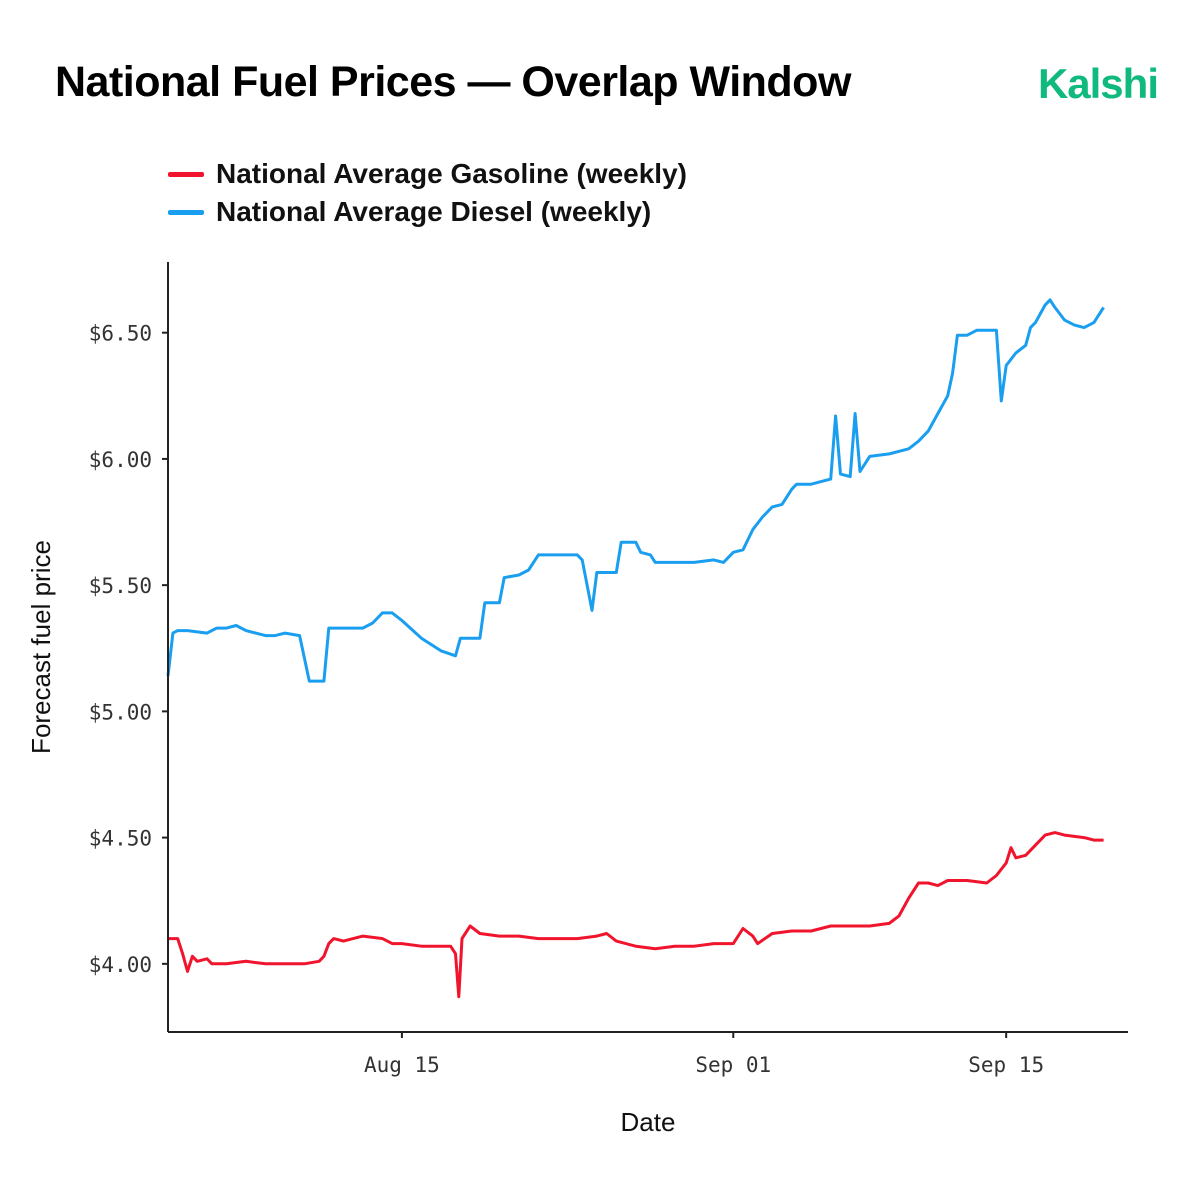 This screenshot has width=1200, height=1200. Describe the element at coordinates (120, 586) in the screenshot. I see `y-tick-label: $5.50` at that location.